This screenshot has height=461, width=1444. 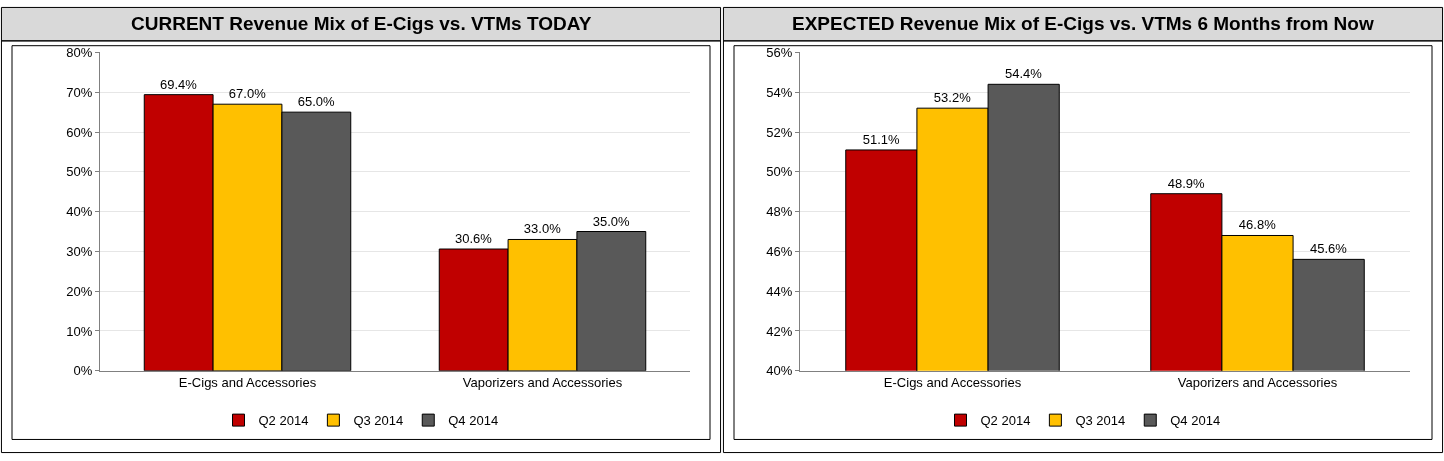 I want to click on data-label: 33.0%, so click(x=542, y=229).